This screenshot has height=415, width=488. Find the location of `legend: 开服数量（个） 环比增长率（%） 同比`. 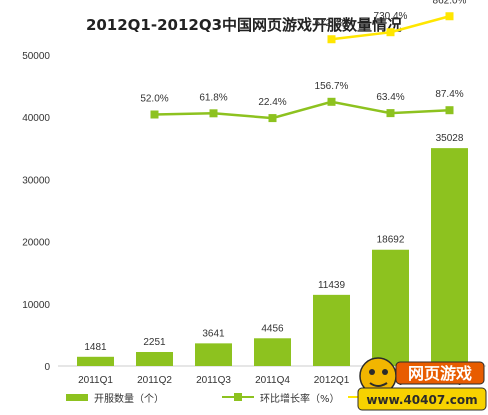

legend: 开服数量（个） 环比增长率（%） 同比 is located at coordinates (236, 398).